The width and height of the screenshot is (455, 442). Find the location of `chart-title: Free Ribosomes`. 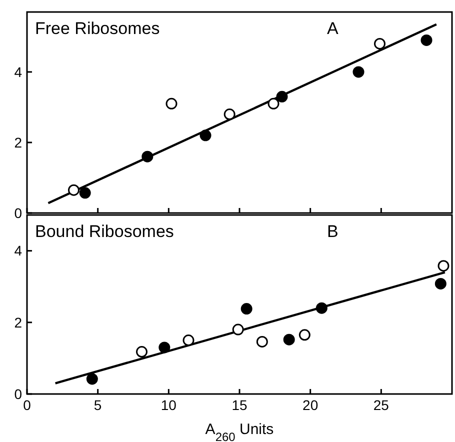

chart-title: Free Ribosomes is located at coordinates (97, 28).